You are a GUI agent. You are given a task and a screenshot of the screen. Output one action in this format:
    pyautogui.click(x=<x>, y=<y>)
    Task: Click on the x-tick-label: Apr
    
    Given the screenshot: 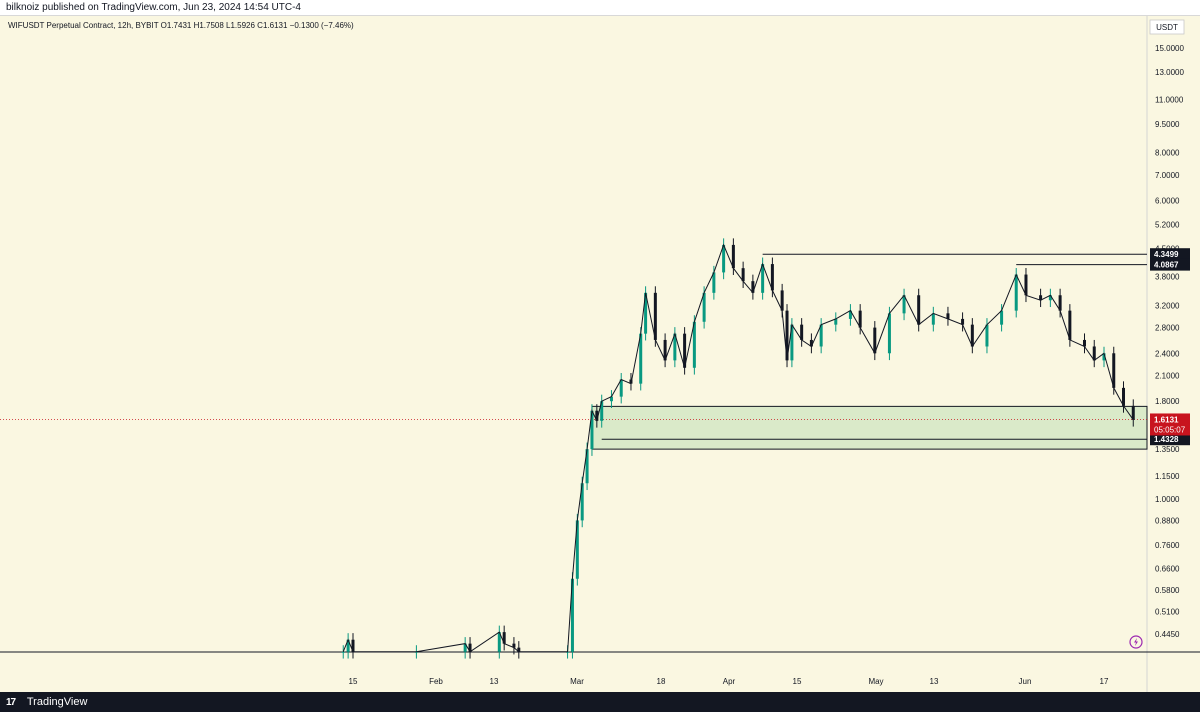 What is the action you would take?
    pyautogui.click(x=729, y=681)
    